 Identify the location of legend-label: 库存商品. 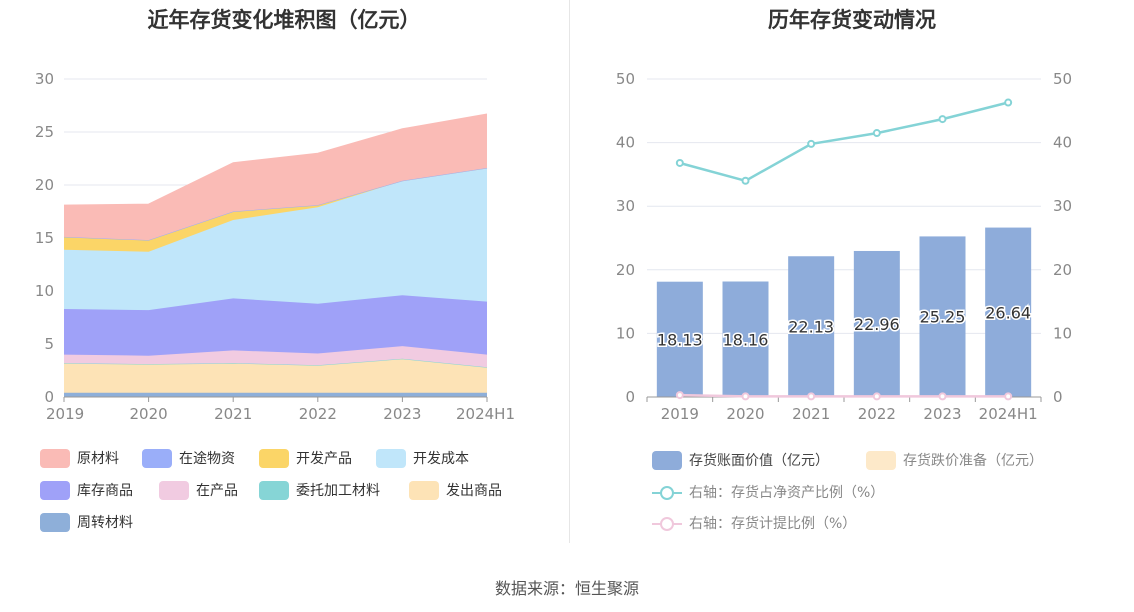
(105, 491).